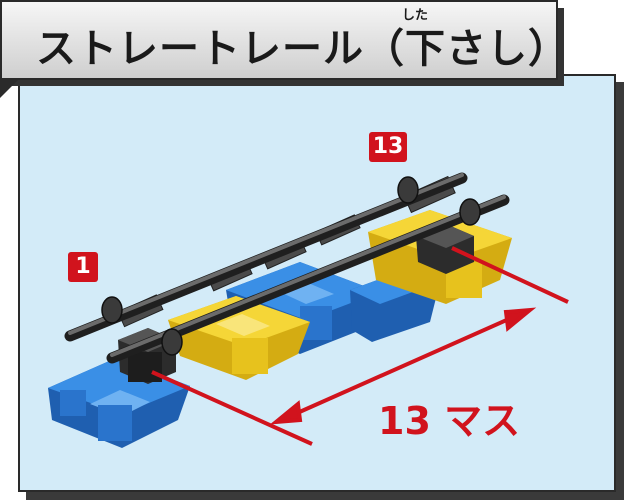 The image size is (628, 504). What do you see at coordinates (302, 49) in the screenshot?
I see `page-title: ストレートレール（下さし）` at bounding box center [302, 49].